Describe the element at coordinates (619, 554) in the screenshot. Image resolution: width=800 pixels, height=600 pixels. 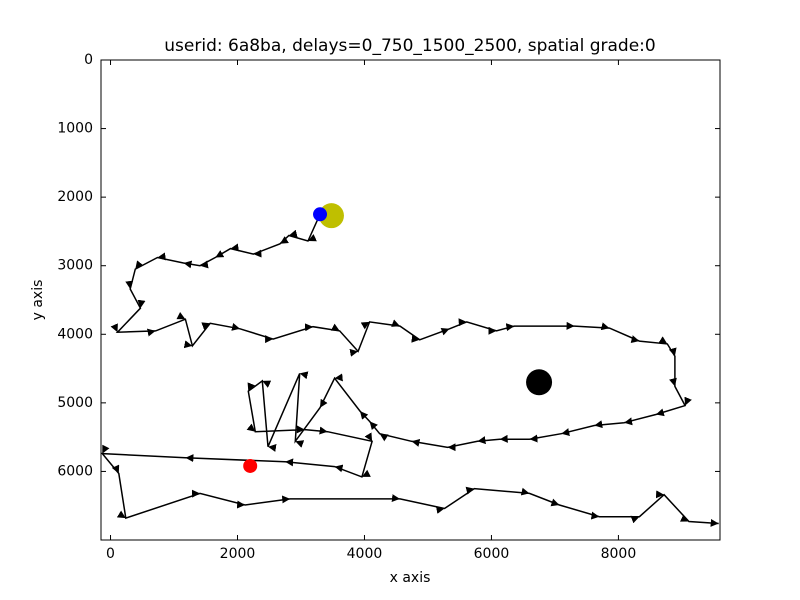
I see `x-tick-label: 8000` at that location.